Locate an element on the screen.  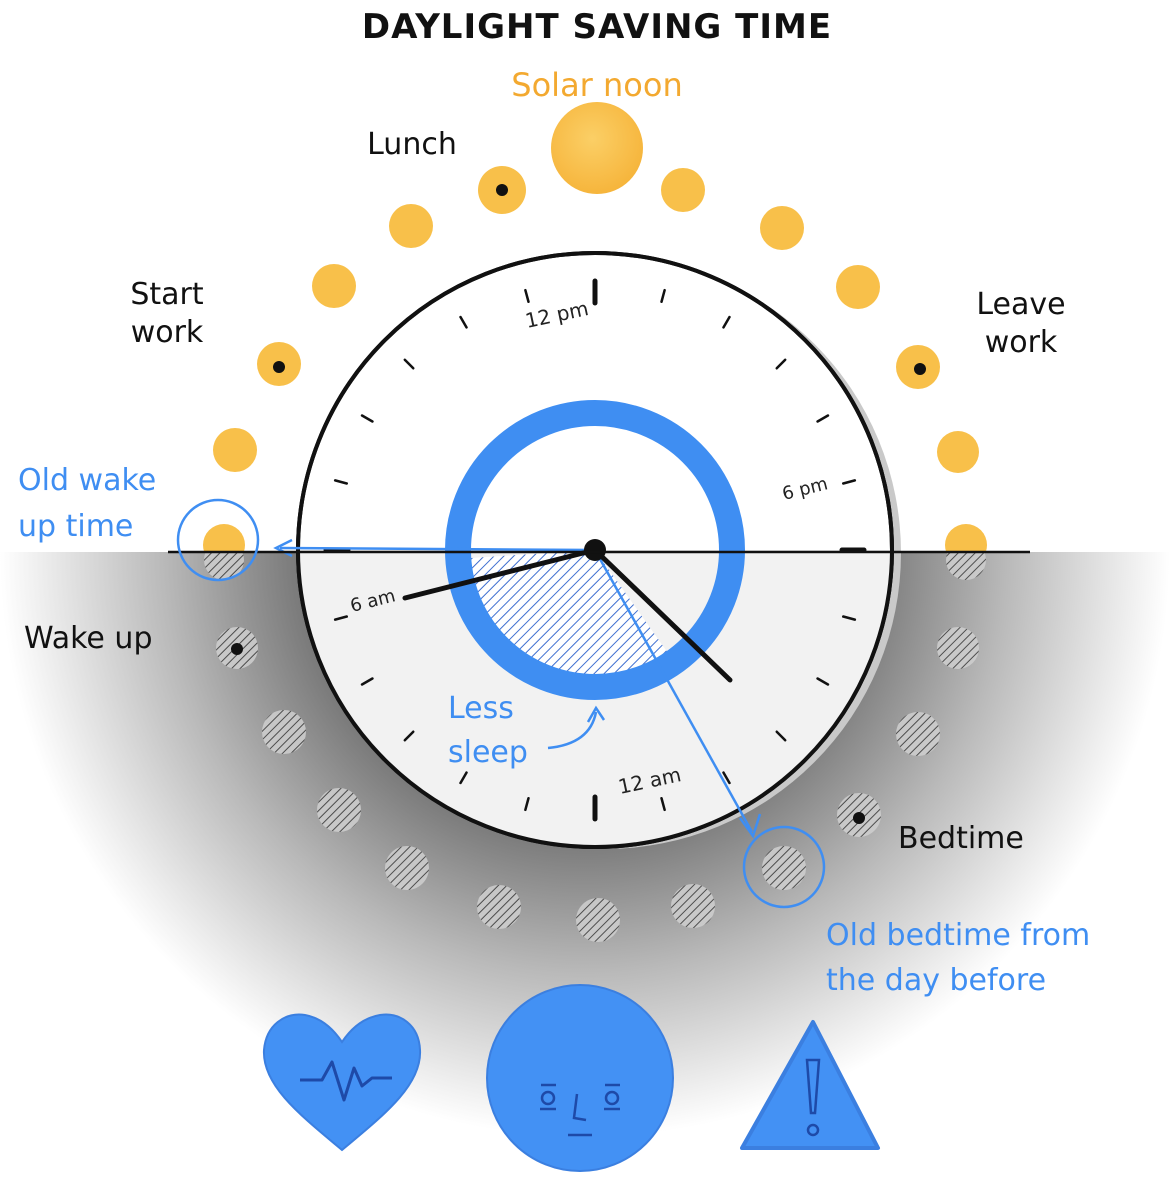
bedtime-dot is located at coordinates (859, 818).